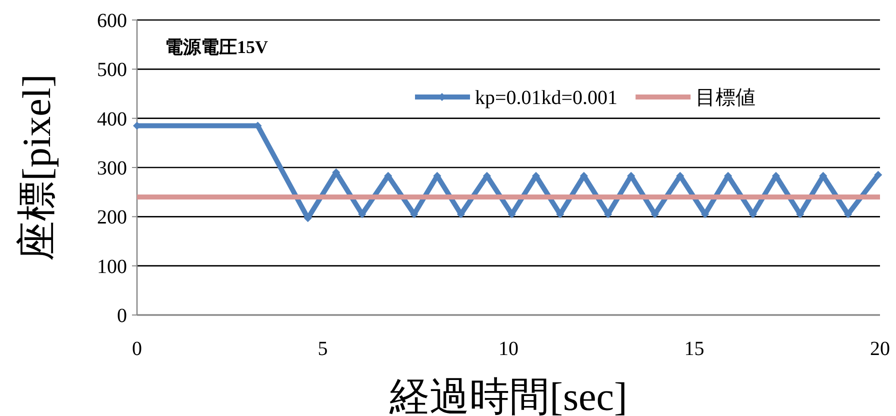 This screenshot has height=416, width=896. Describe the element at coordinates (323, 349) in the screenshot. I see `x-tick-label: 5` at that location.